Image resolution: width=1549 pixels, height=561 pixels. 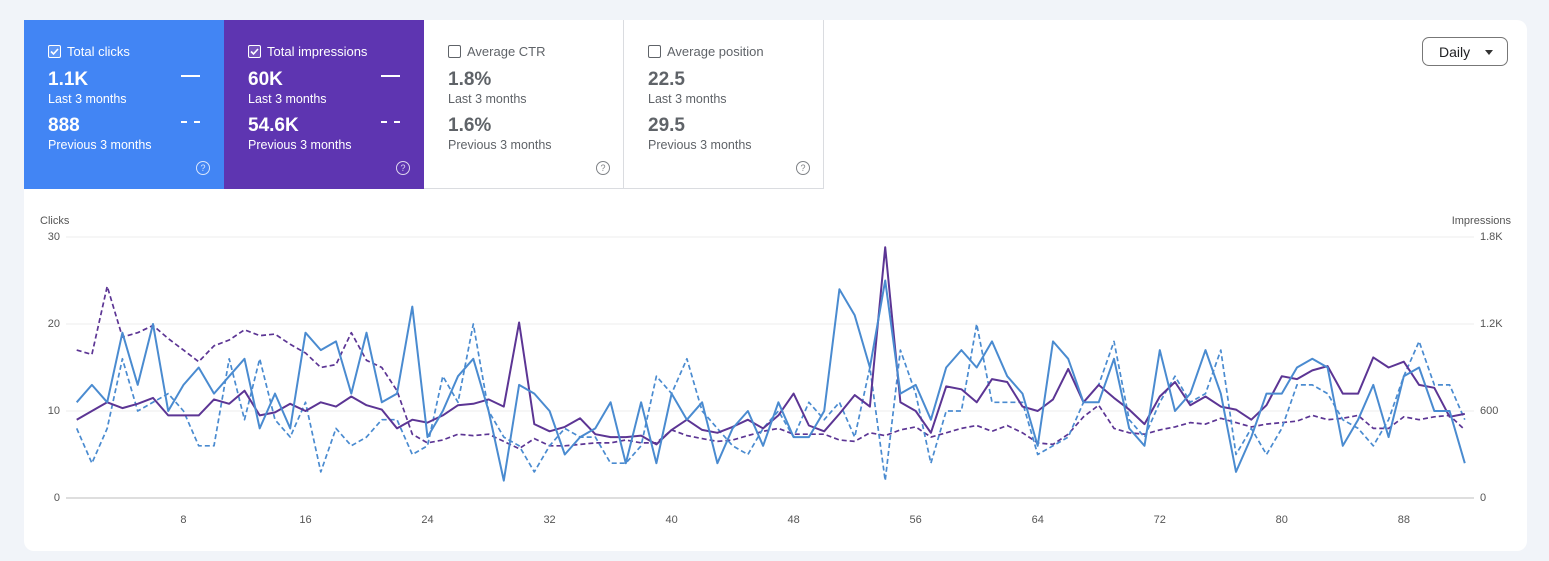 I want to click on x-tick-label: 56, so click(x=916, y=520).